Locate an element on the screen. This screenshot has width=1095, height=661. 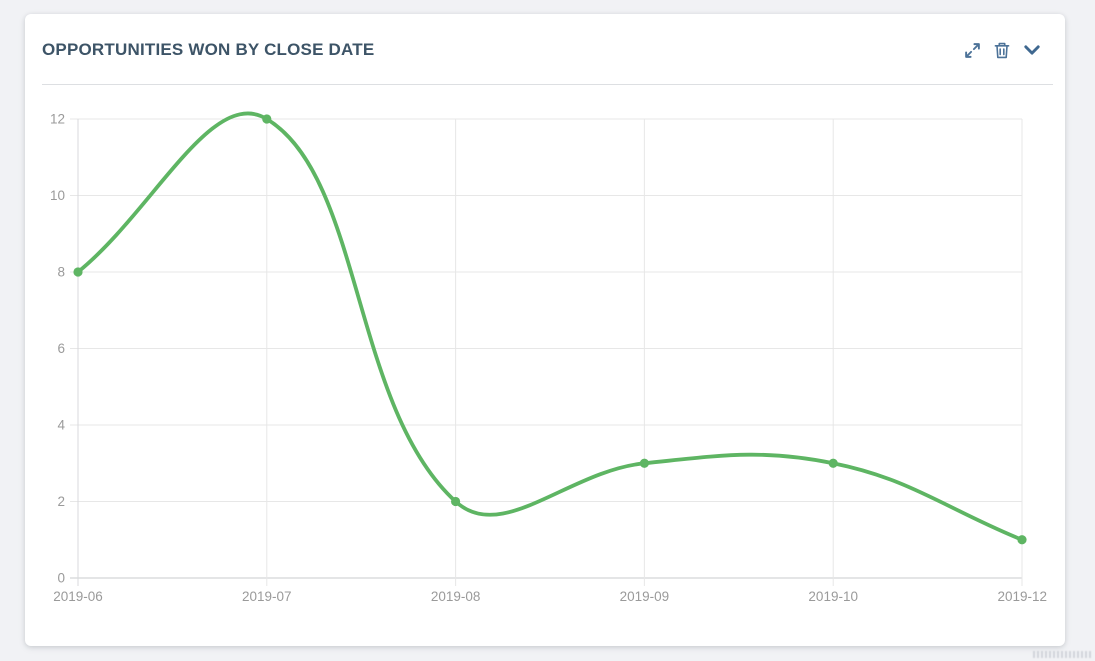
y-tick-label: 6 is located at coordinates (61, 348).